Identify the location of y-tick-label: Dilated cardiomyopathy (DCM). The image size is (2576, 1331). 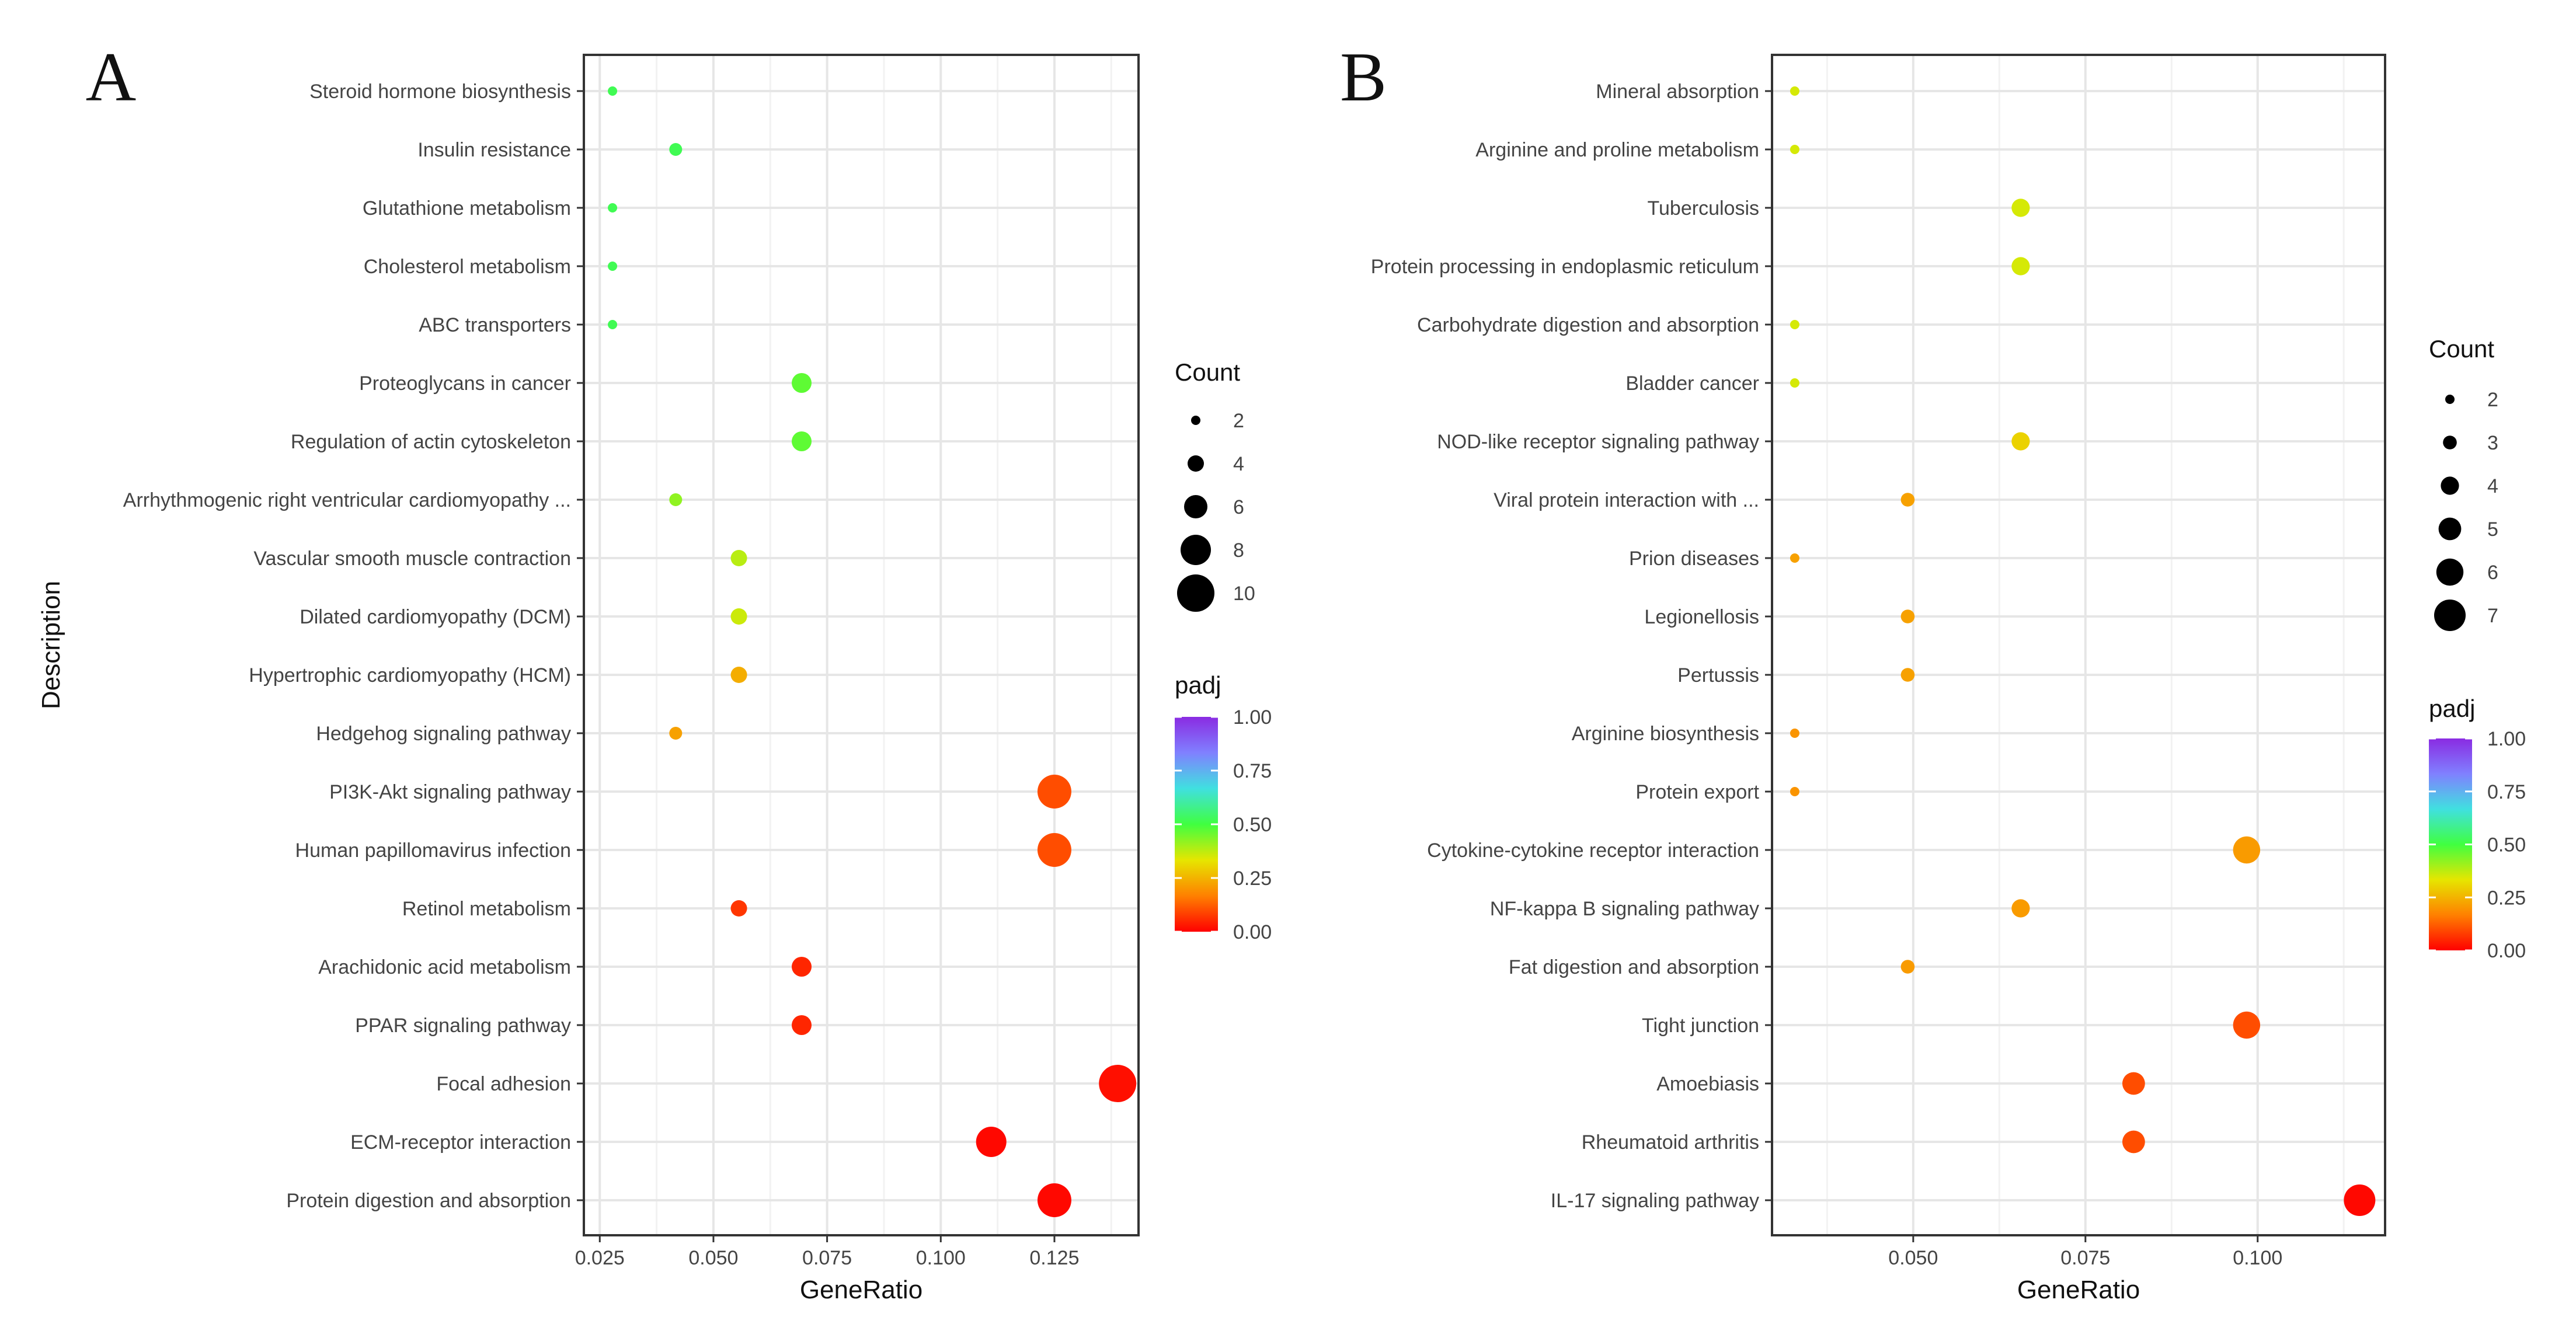
(435, 617).